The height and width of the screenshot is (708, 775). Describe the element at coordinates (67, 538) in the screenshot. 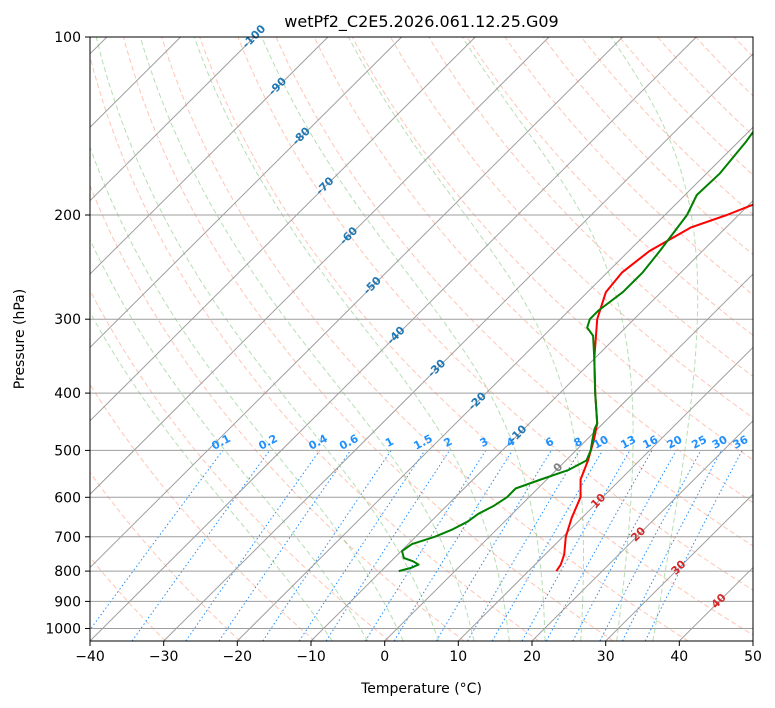

I see `y-tick-label: 700` at that location.